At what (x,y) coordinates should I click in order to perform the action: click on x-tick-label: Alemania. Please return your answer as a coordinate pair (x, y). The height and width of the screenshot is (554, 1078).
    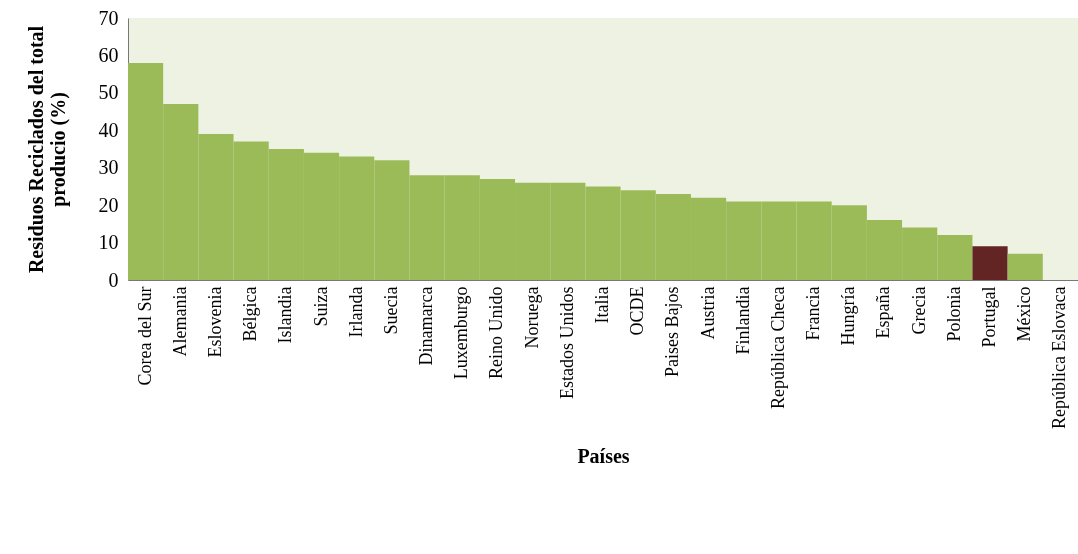
    Looking at the image, I should click on (179, 321).